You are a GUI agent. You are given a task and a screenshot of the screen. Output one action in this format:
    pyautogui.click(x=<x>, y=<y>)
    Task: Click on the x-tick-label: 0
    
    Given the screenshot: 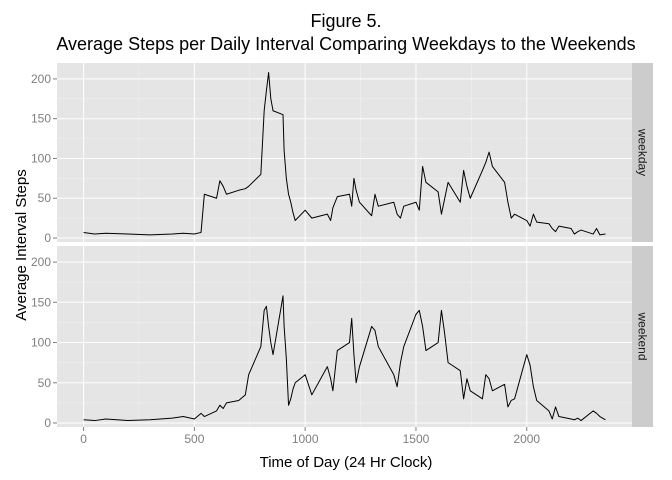 What is the action you would take?
    pyautogui.click(x=83, y=439)
    